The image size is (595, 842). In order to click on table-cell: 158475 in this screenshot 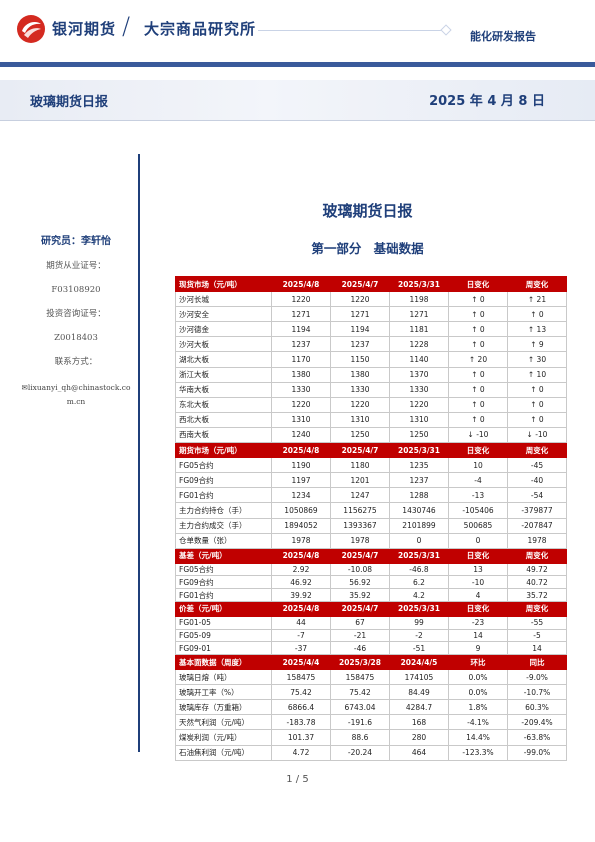, I will do `click(301, 677)`.